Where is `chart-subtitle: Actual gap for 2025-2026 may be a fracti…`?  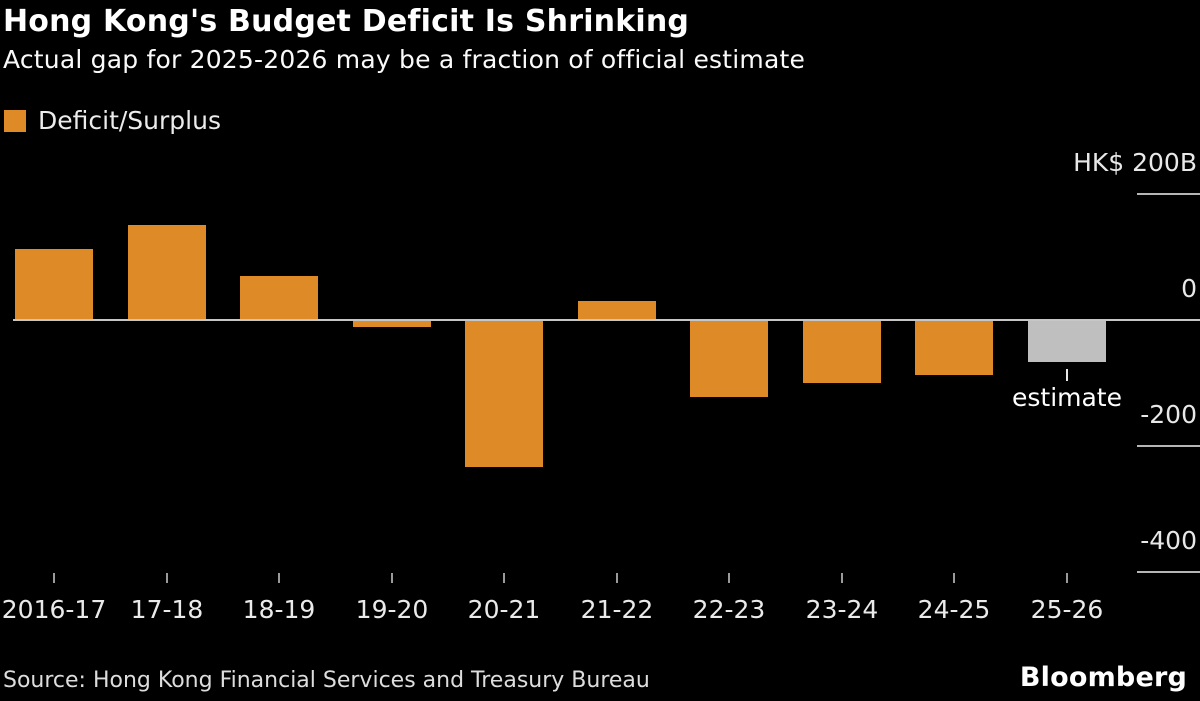 chart-subtitle: Actual gap for 2025-2026 may be a fracti… is located at coordinates (404, 59).